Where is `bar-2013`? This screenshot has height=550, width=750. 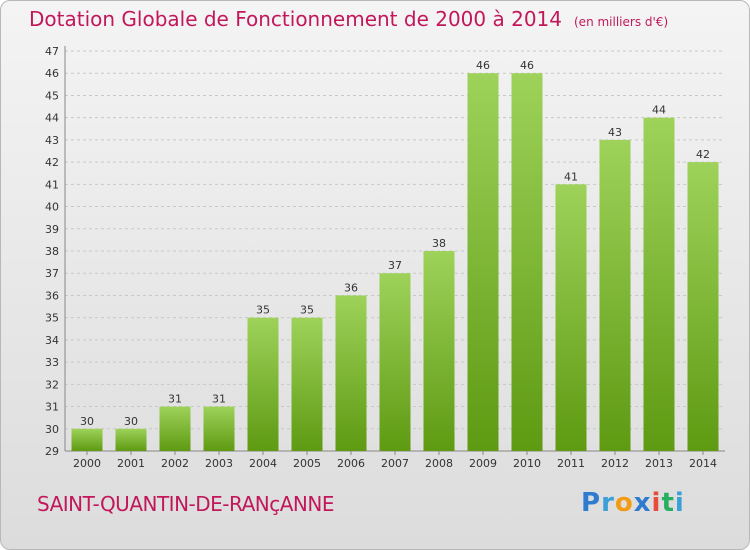
bar-2013 is located at coordinates (659, 284).